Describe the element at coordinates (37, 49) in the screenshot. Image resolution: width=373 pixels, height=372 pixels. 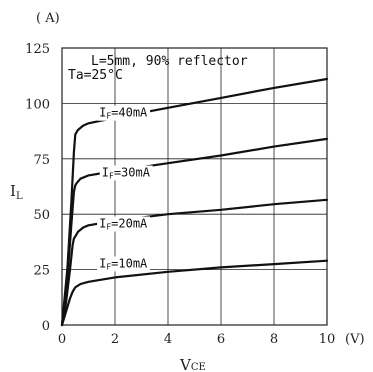
I see `y-tick-label: 125` at that location.